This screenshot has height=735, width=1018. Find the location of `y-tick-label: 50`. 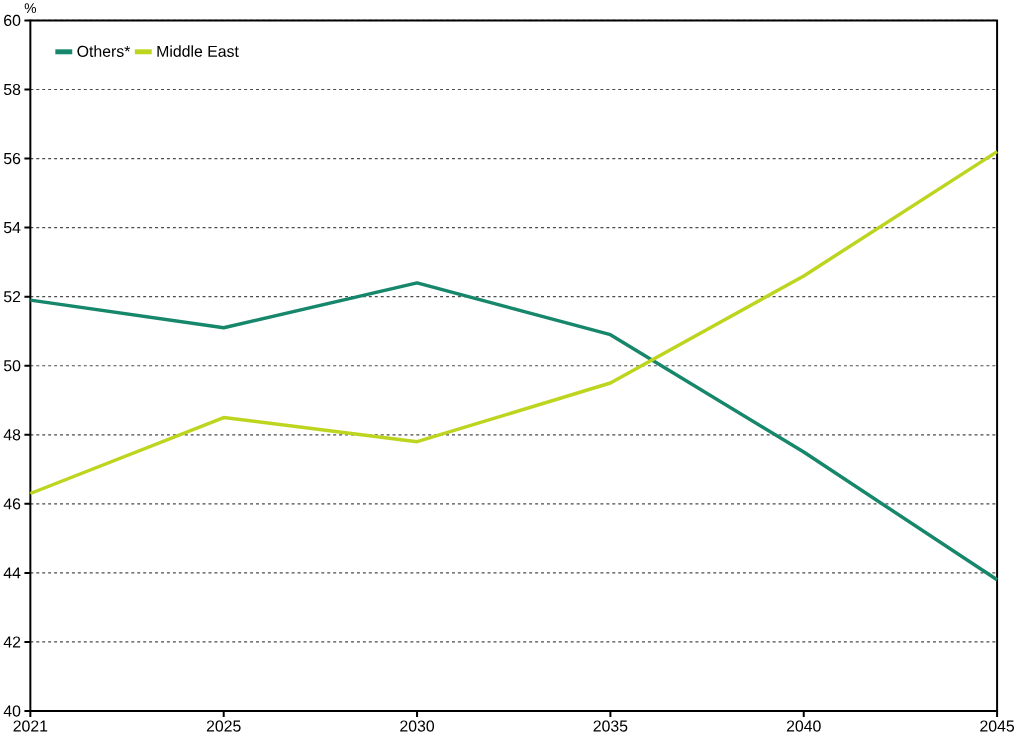

y-tick-label: 50 is located at coordinates (12, 366).